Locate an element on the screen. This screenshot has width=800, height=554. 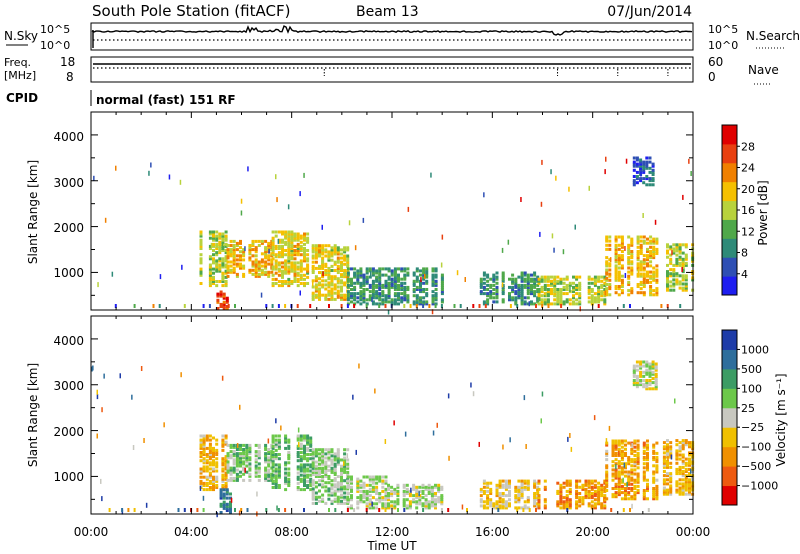
noise-panel-frame is located at coordinates (392, 36).